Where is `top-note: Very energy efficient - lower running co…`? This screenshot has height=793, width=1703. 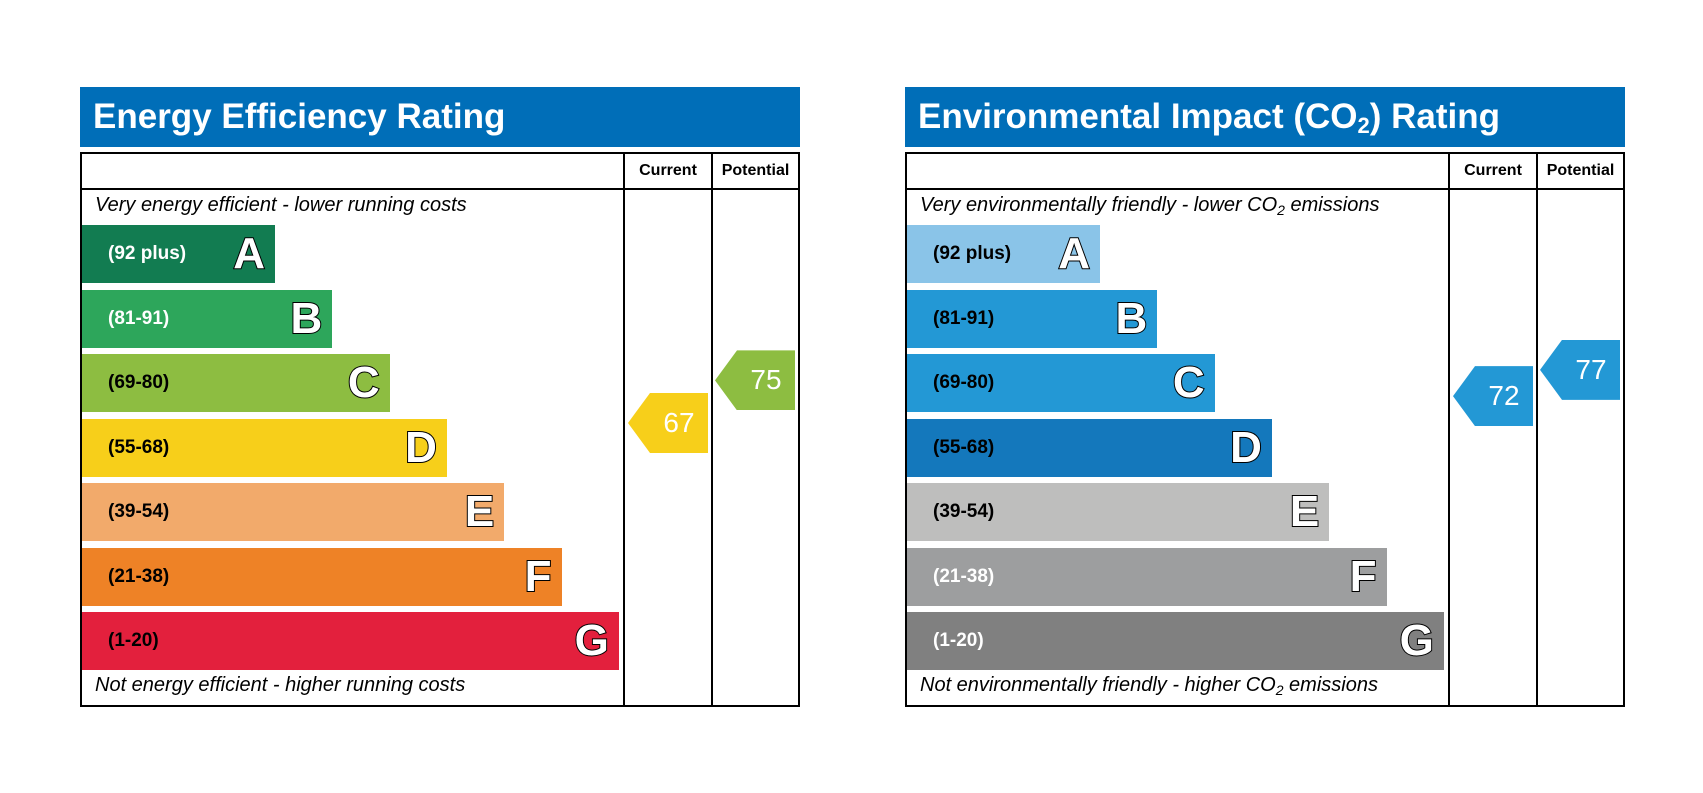
top-note: Very energy efficient - lower running co… is located at coordinates (281, 205).